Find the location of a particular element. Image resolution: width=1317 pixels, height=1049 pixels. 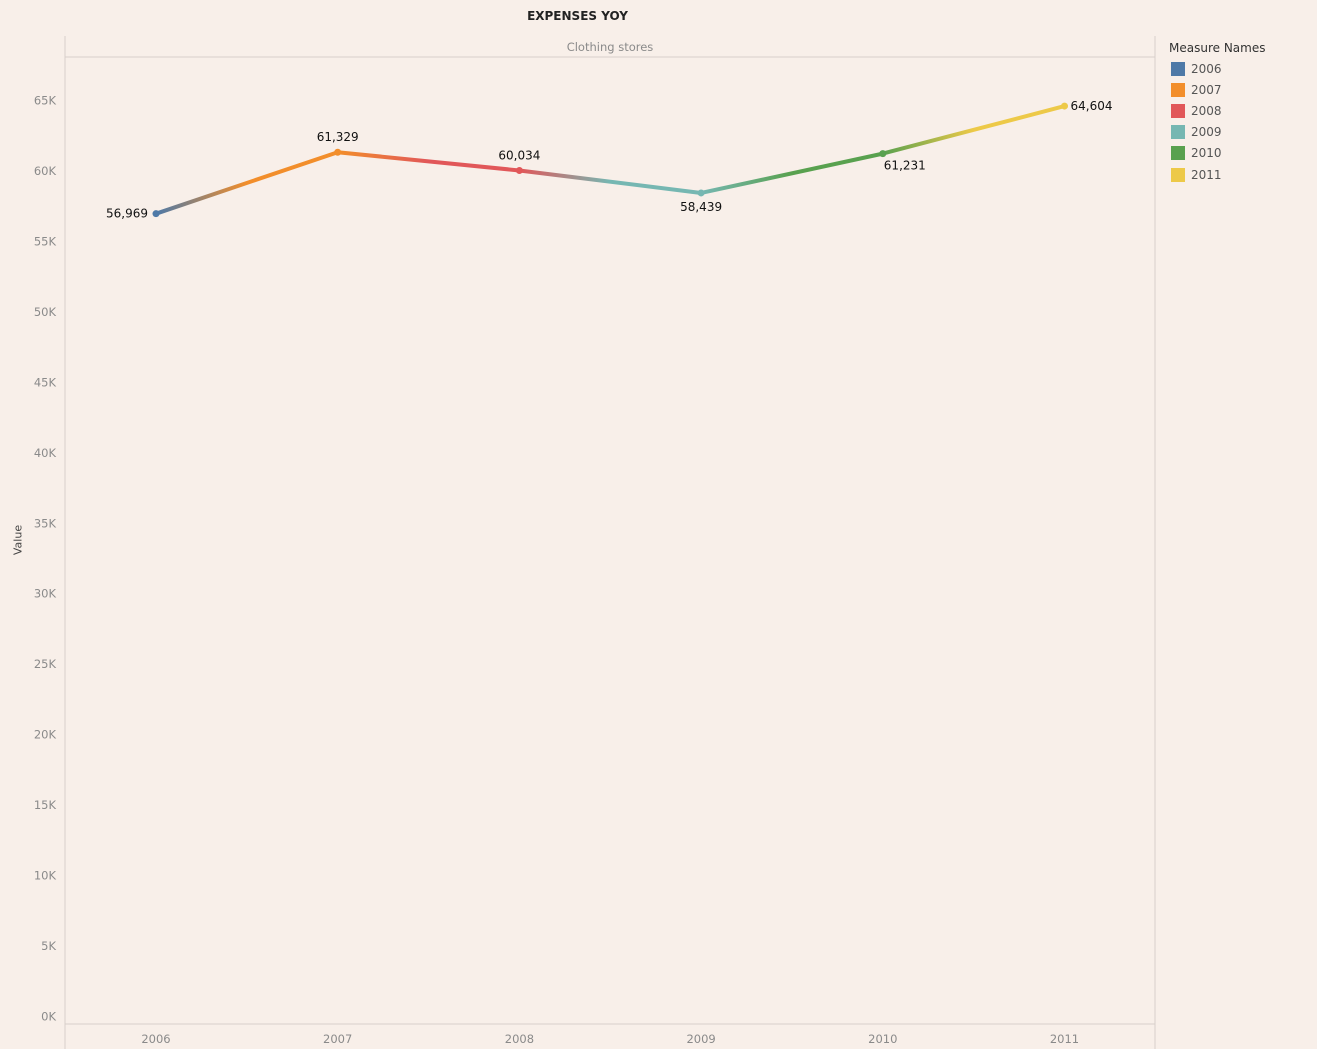

data-label: 58,439 is located at coordinates (701, 207).